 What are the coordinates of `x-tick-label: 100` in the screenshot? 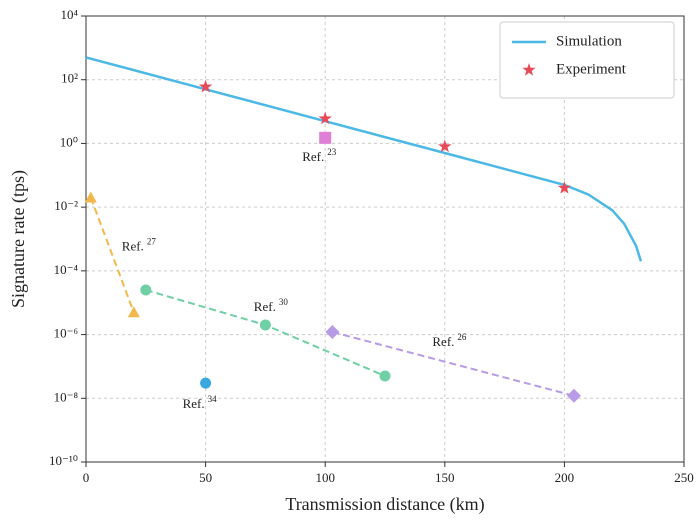 It's located at (325, 477).